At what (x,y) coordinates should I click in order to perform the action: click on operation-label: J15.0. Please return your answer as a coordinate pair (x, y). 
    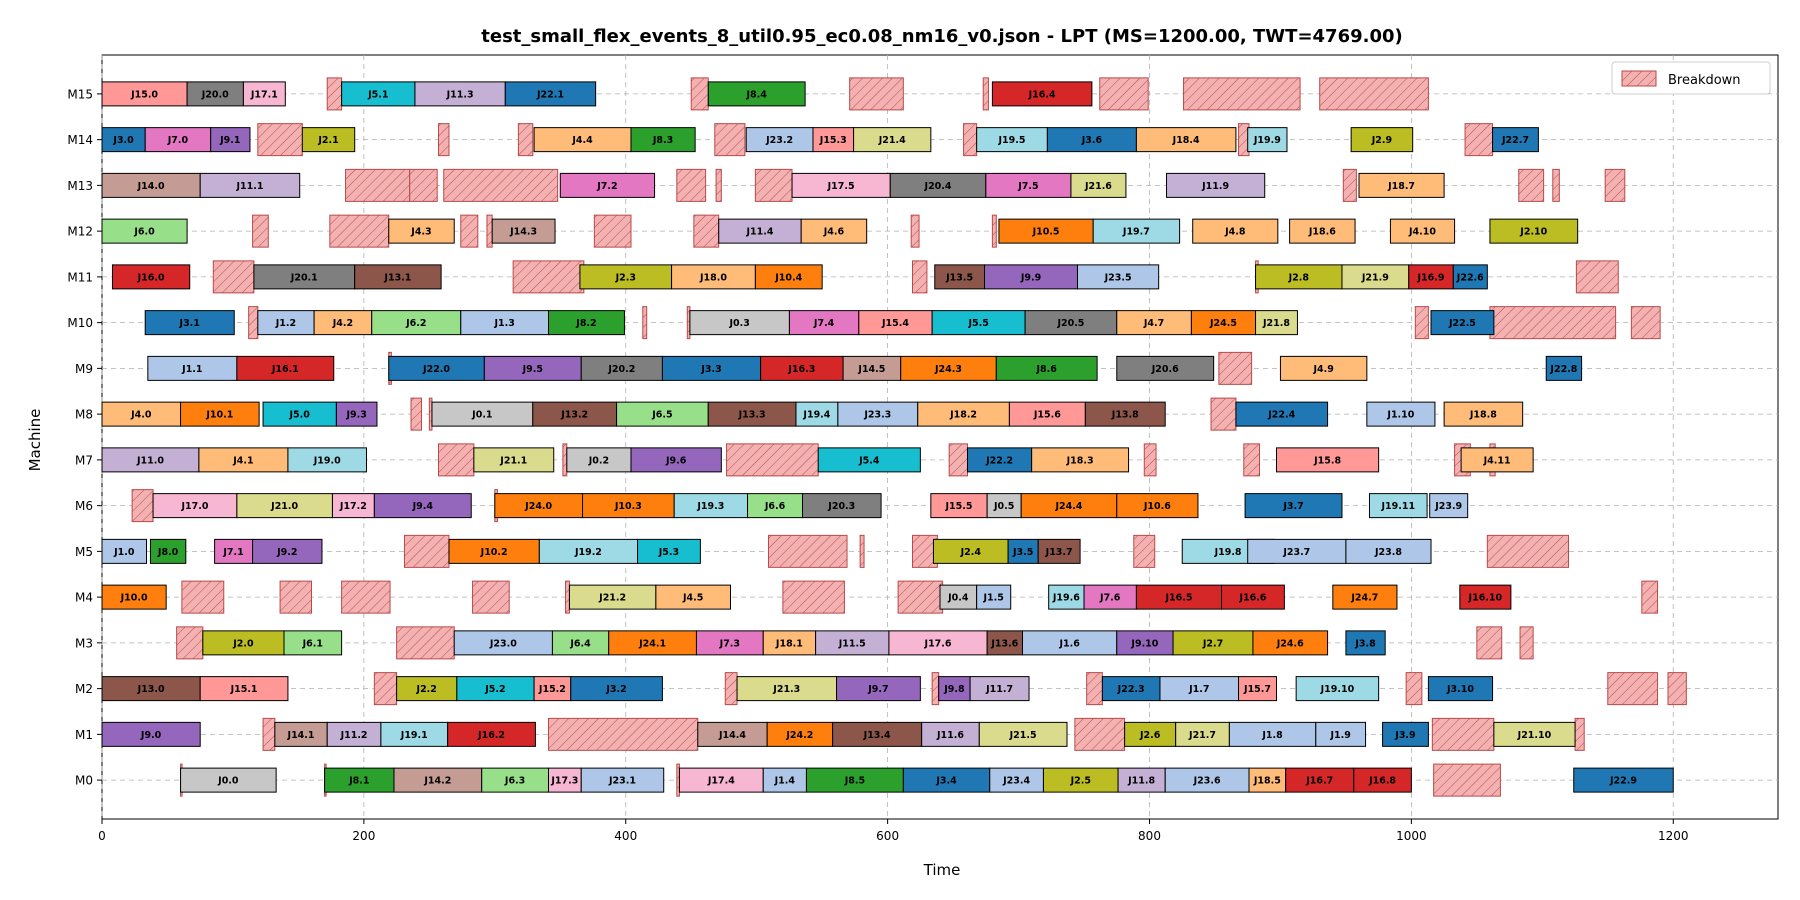
    Looking at the image, I should click on (144, 94).